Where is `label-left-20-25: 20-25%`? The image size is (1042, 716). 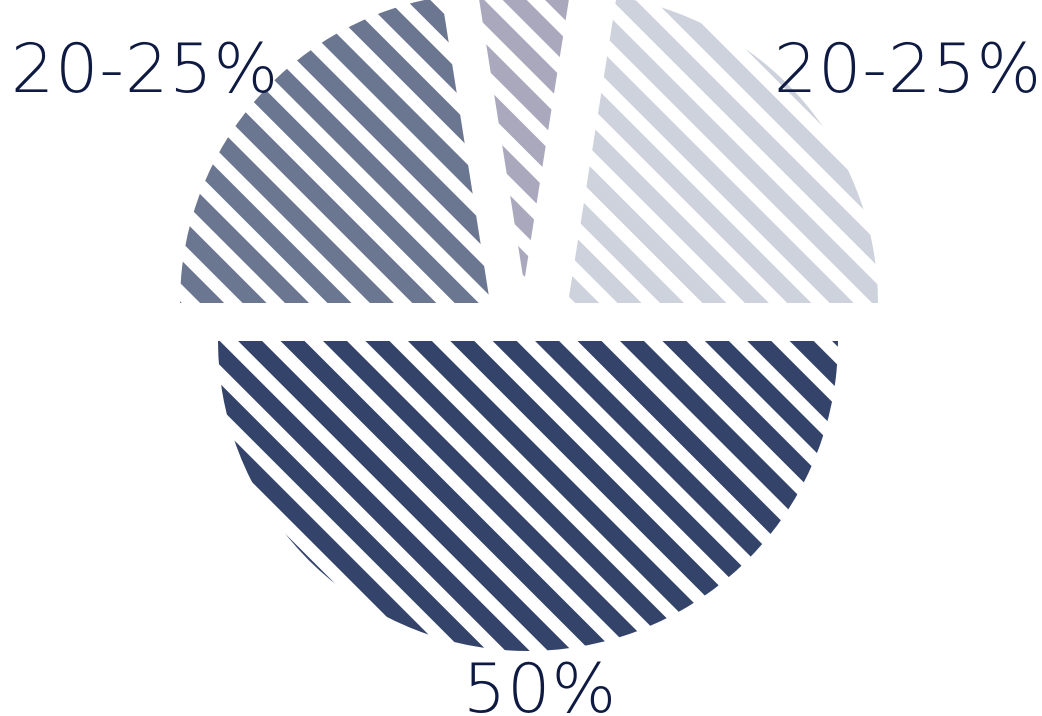 label-left-20-25: 20-25% is located at coordinates (145, 69).